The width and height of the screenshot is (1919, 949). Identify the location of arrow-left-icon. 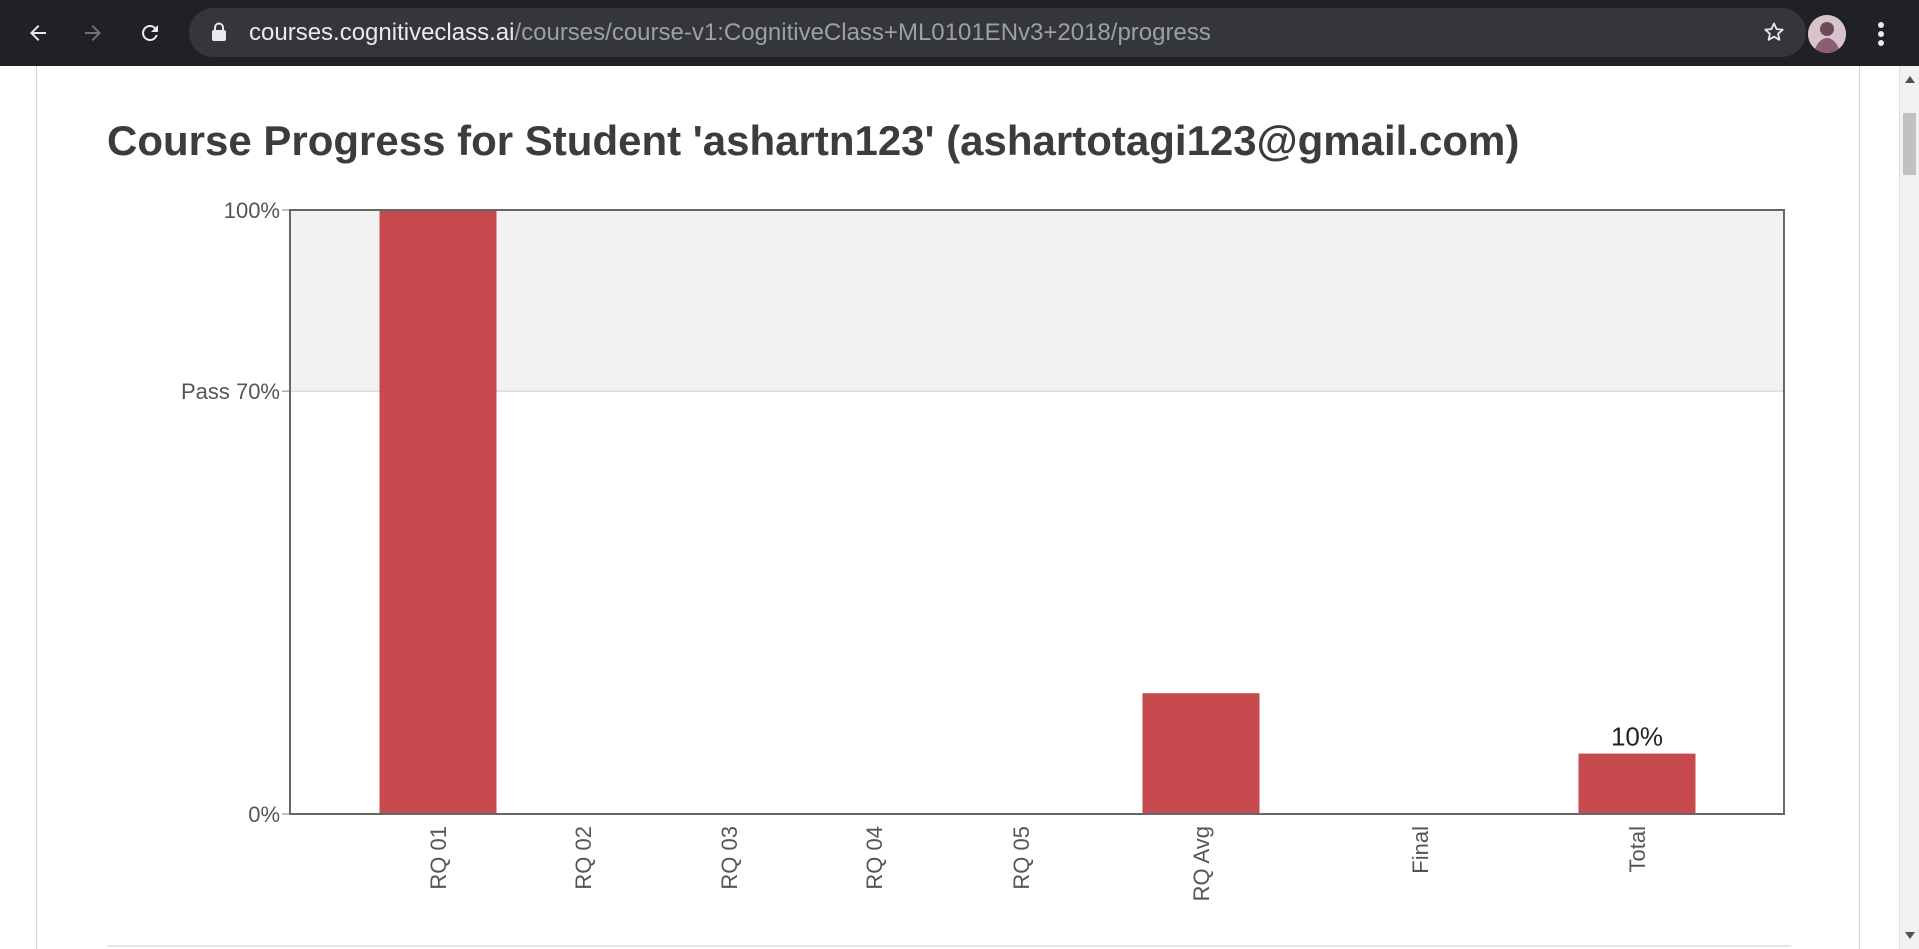
(38, 33).